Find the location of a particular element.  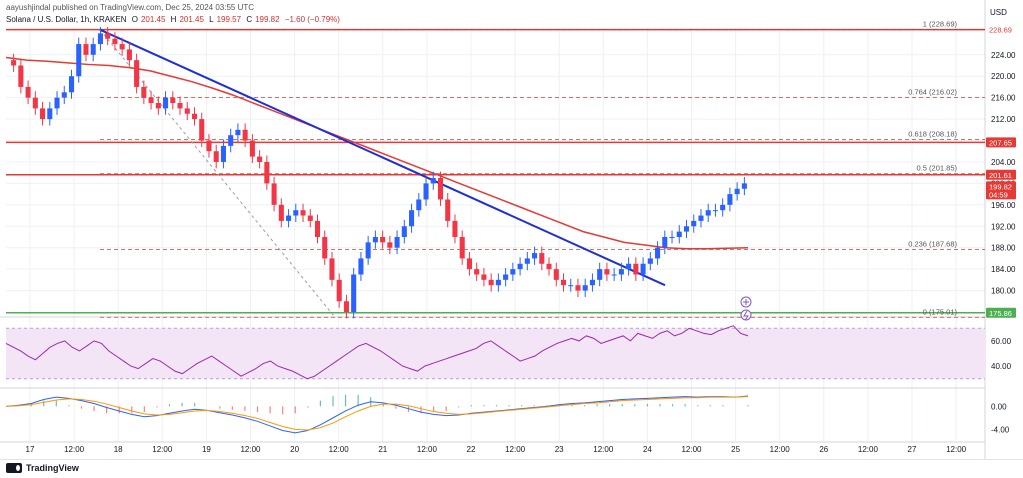

price-label-text: 04:59 is located at coordinates (998, 194).